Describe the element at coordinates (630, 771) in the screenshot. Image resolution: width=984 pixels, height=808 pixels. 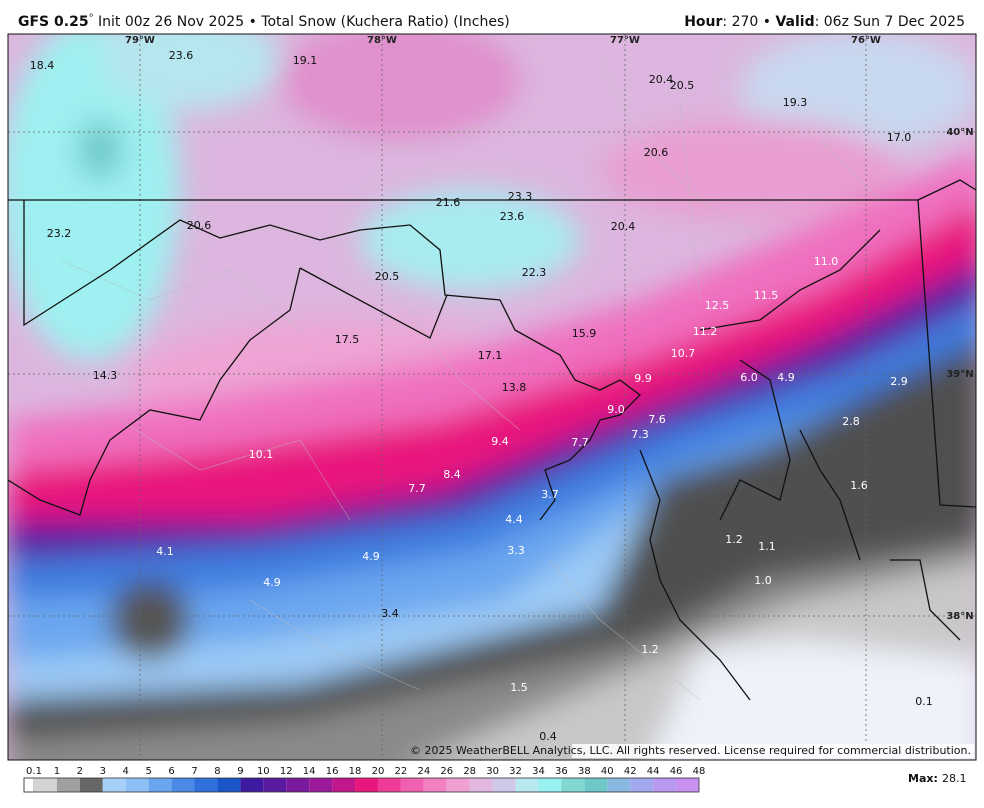
I see `colorbar-label: 42` at that location.